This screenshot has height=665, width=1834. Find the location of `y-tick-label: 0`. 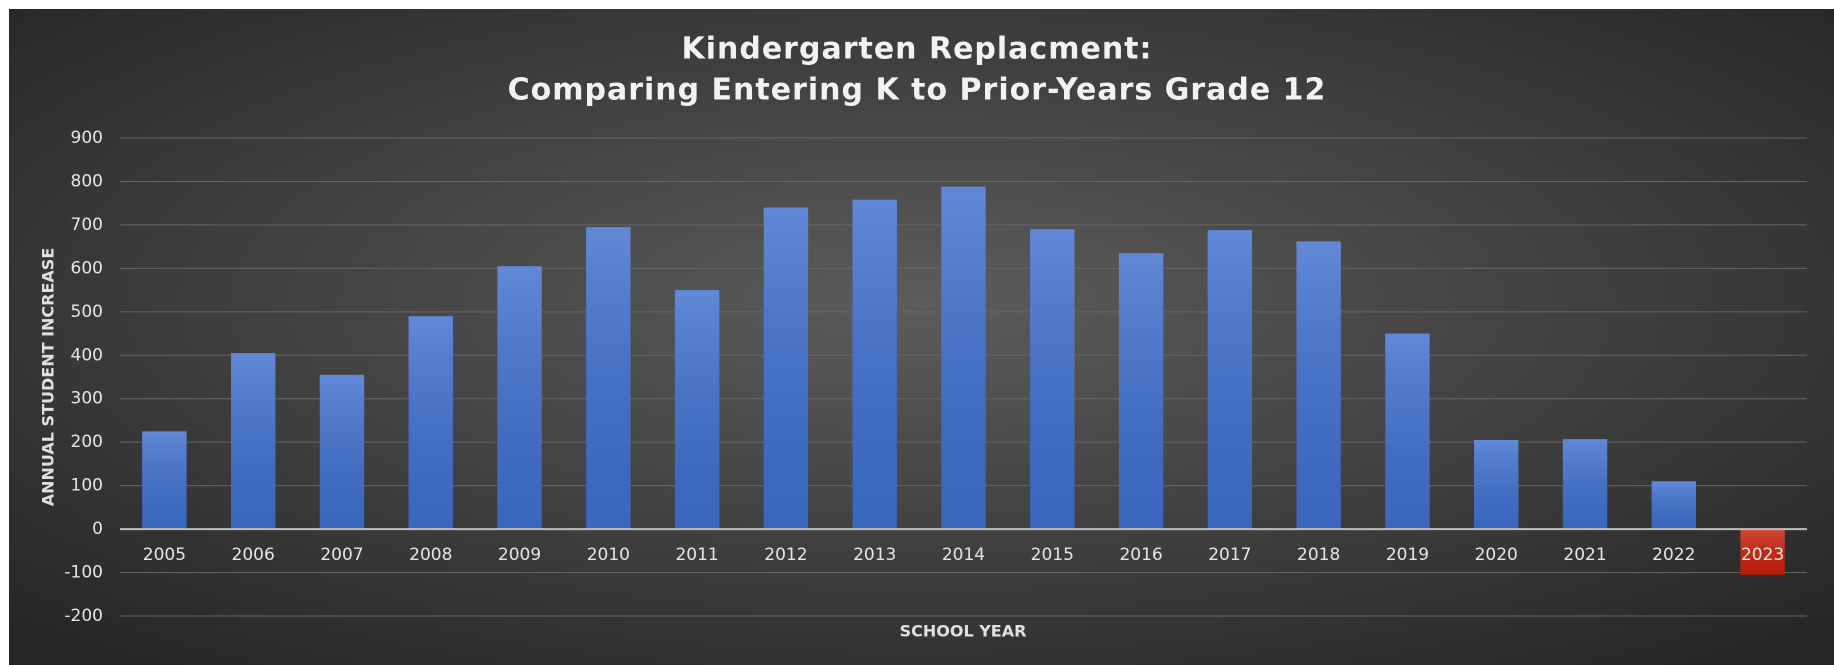

y-tick-label: 0 is located at coordinates (97, 529).